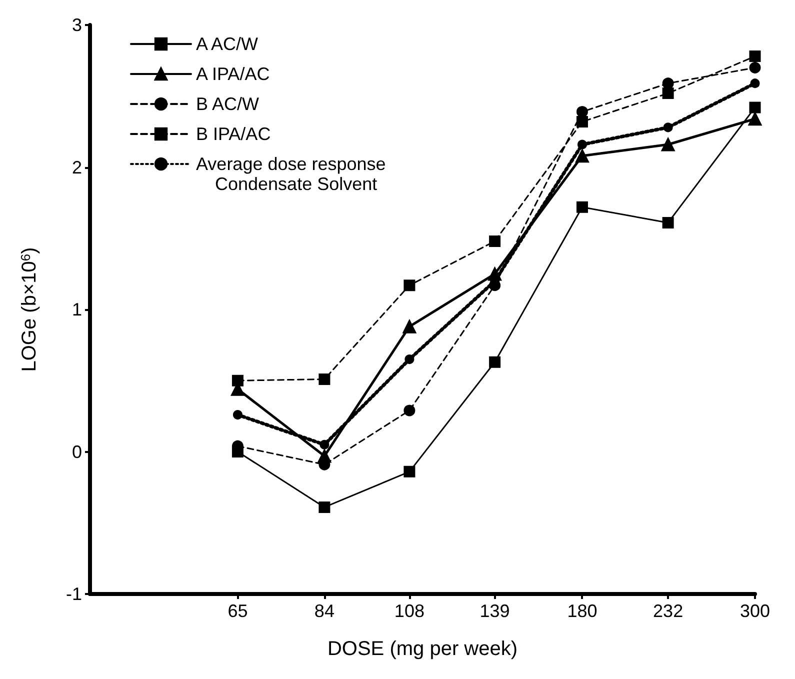 The width and height of the screenshot is (795, 679). Describe the element at coordinates (233, 74) in the screenshot. I see `legend-label: A IPA/AC` at that location.